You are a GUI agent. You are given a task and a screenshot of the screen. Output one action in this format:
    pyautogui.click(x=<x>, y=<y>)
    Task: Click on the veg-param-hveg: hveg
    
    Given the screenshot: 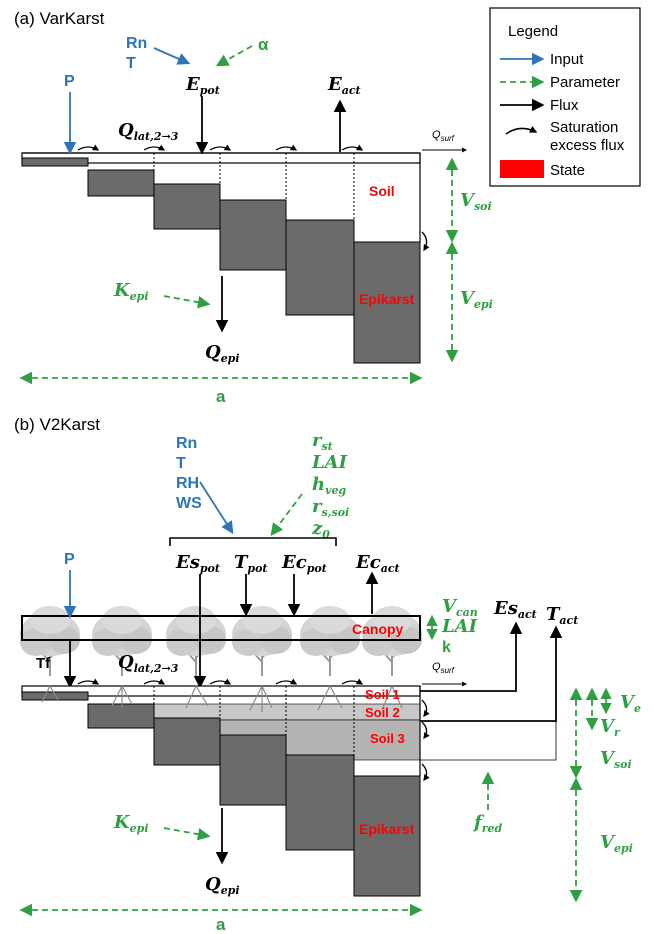 What is the action you would take?
    pyautogui.click(x=329, y=485)
    